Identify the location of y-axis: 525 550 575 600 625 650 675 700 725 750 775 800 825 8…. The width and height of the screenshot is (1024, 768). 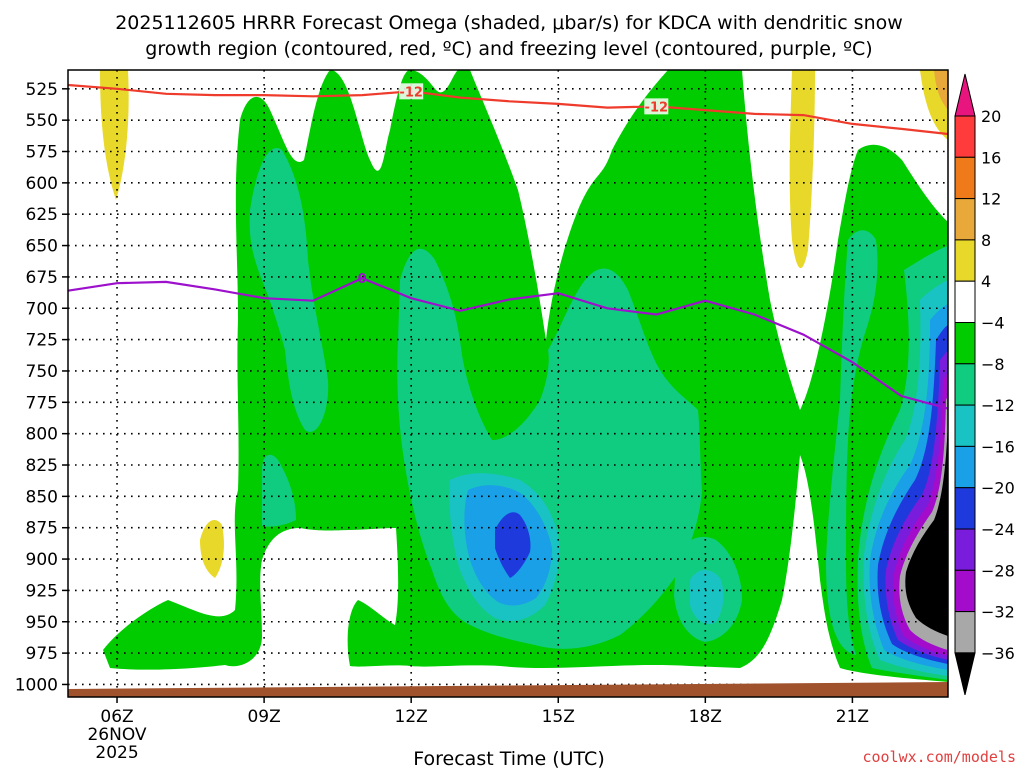
(41, 387).